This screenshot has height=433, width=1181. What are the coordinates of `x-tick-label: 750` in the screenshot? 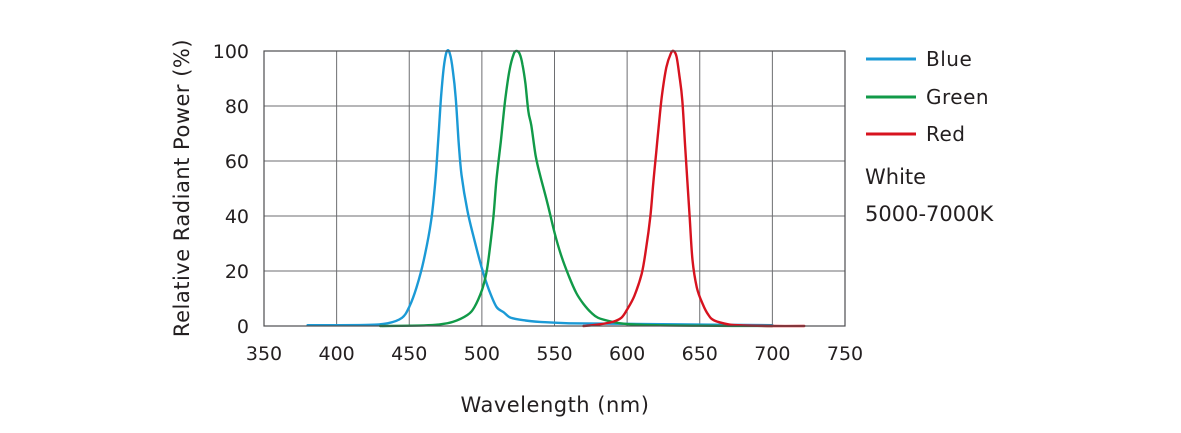 It's located at (845, 354).